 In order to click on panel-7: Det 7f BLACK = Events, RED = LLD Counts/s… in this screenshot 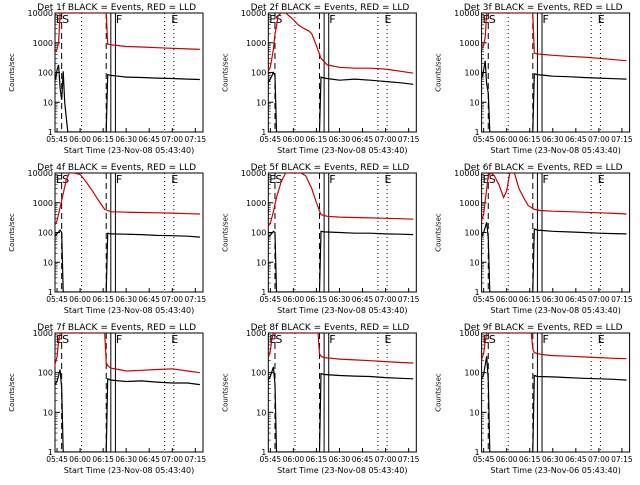, I will do `click(107, 399)`.